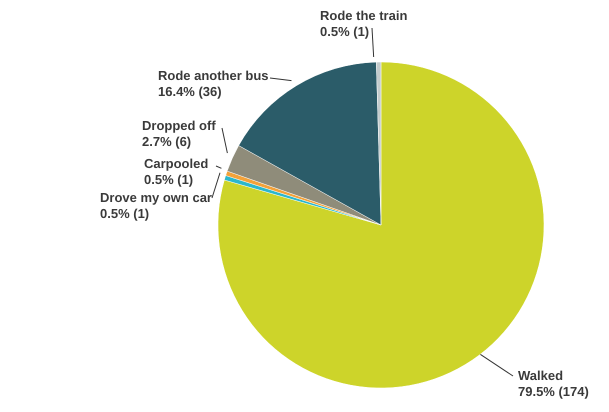 The image size is (609, 412). What do you see at coordinates (553, 391) in the screenshot?
I see `data-label: 79.5% (174)` at bounding box center [553, 391].